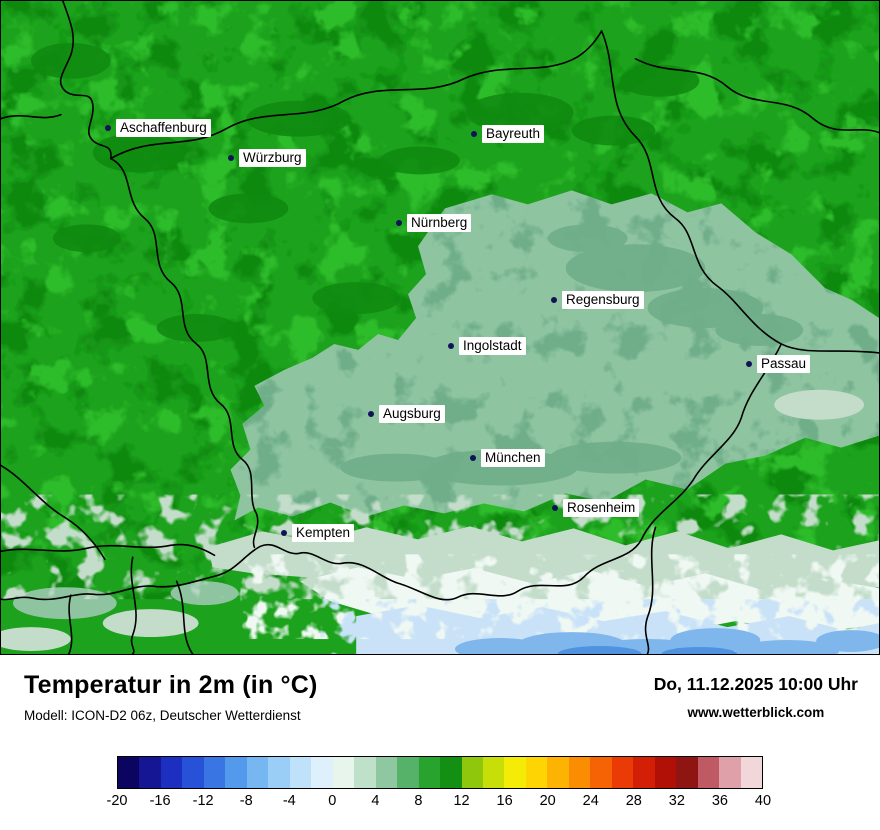 The width and height of the screenshot is (880, 830). I want to click on legend-tick-label: -4, so click(289, 801).